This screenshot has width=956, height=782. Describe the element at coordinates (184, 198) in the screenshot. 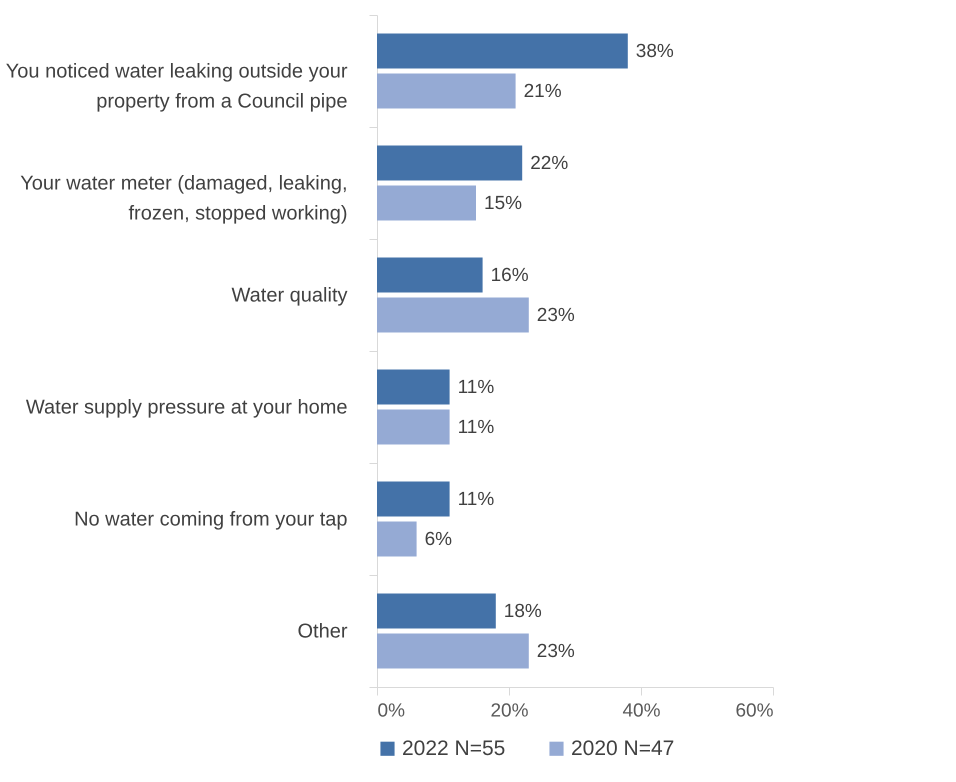

I see `y-tick-label: Your water meter (damaged, leaking, frozen, stopped working)` at that location.